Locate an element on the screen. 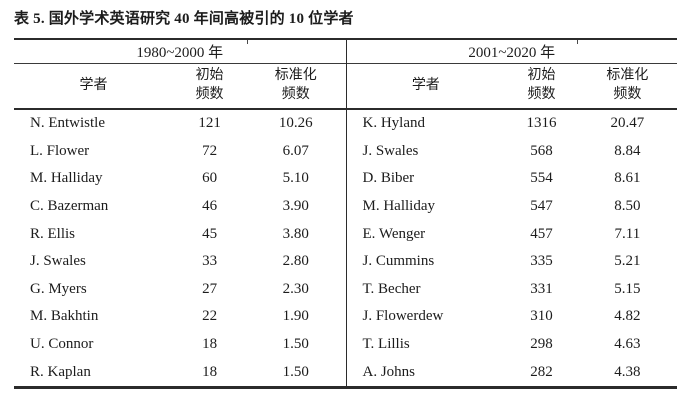  normalized-frequency-cell: 2.80 is located at coordinates (295, 261).